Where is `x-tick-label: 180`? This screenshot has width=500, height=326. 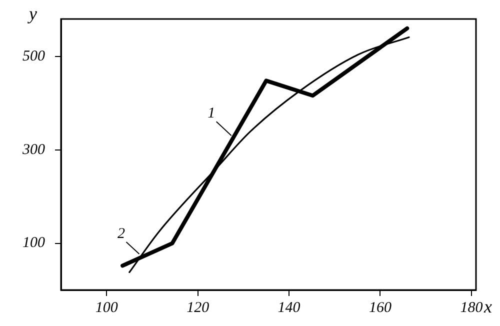
x-tick-label: 180 is located at coordinates (472, 308).